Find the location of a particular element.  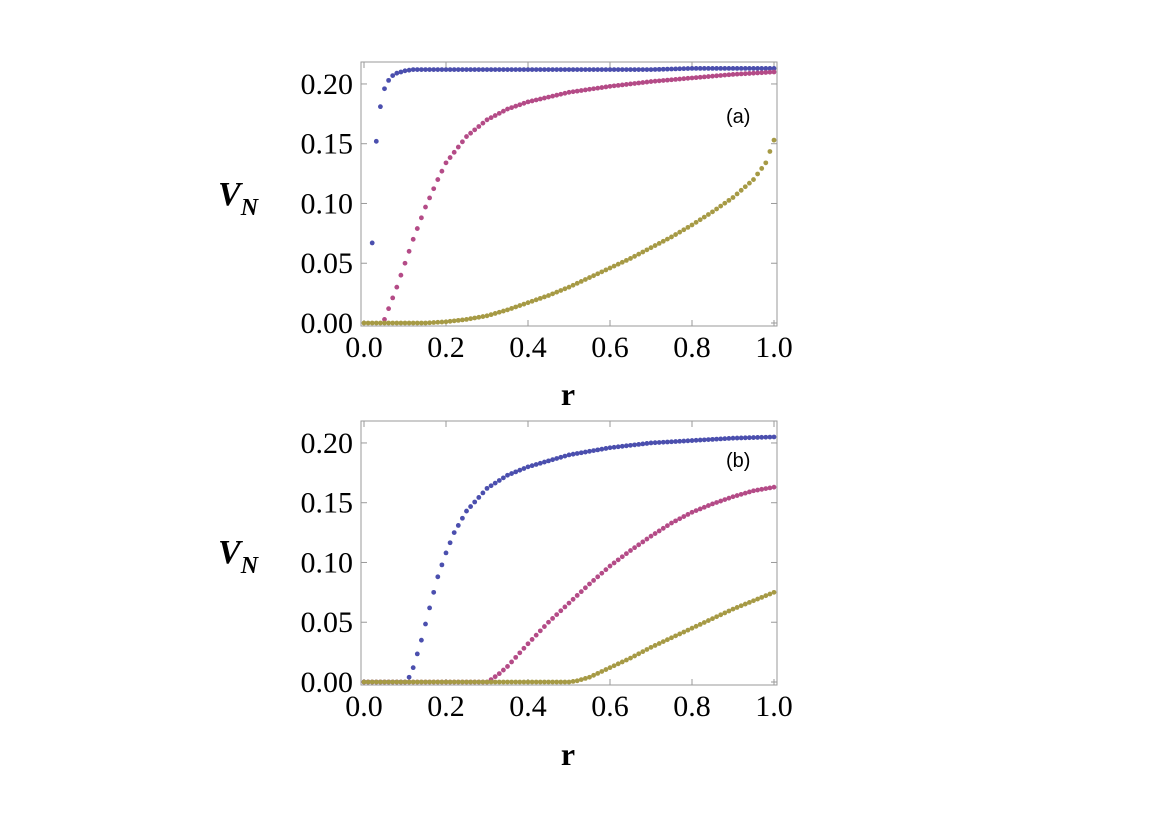

y-tick-label: 0.05 is located at coordinates (327, 263).